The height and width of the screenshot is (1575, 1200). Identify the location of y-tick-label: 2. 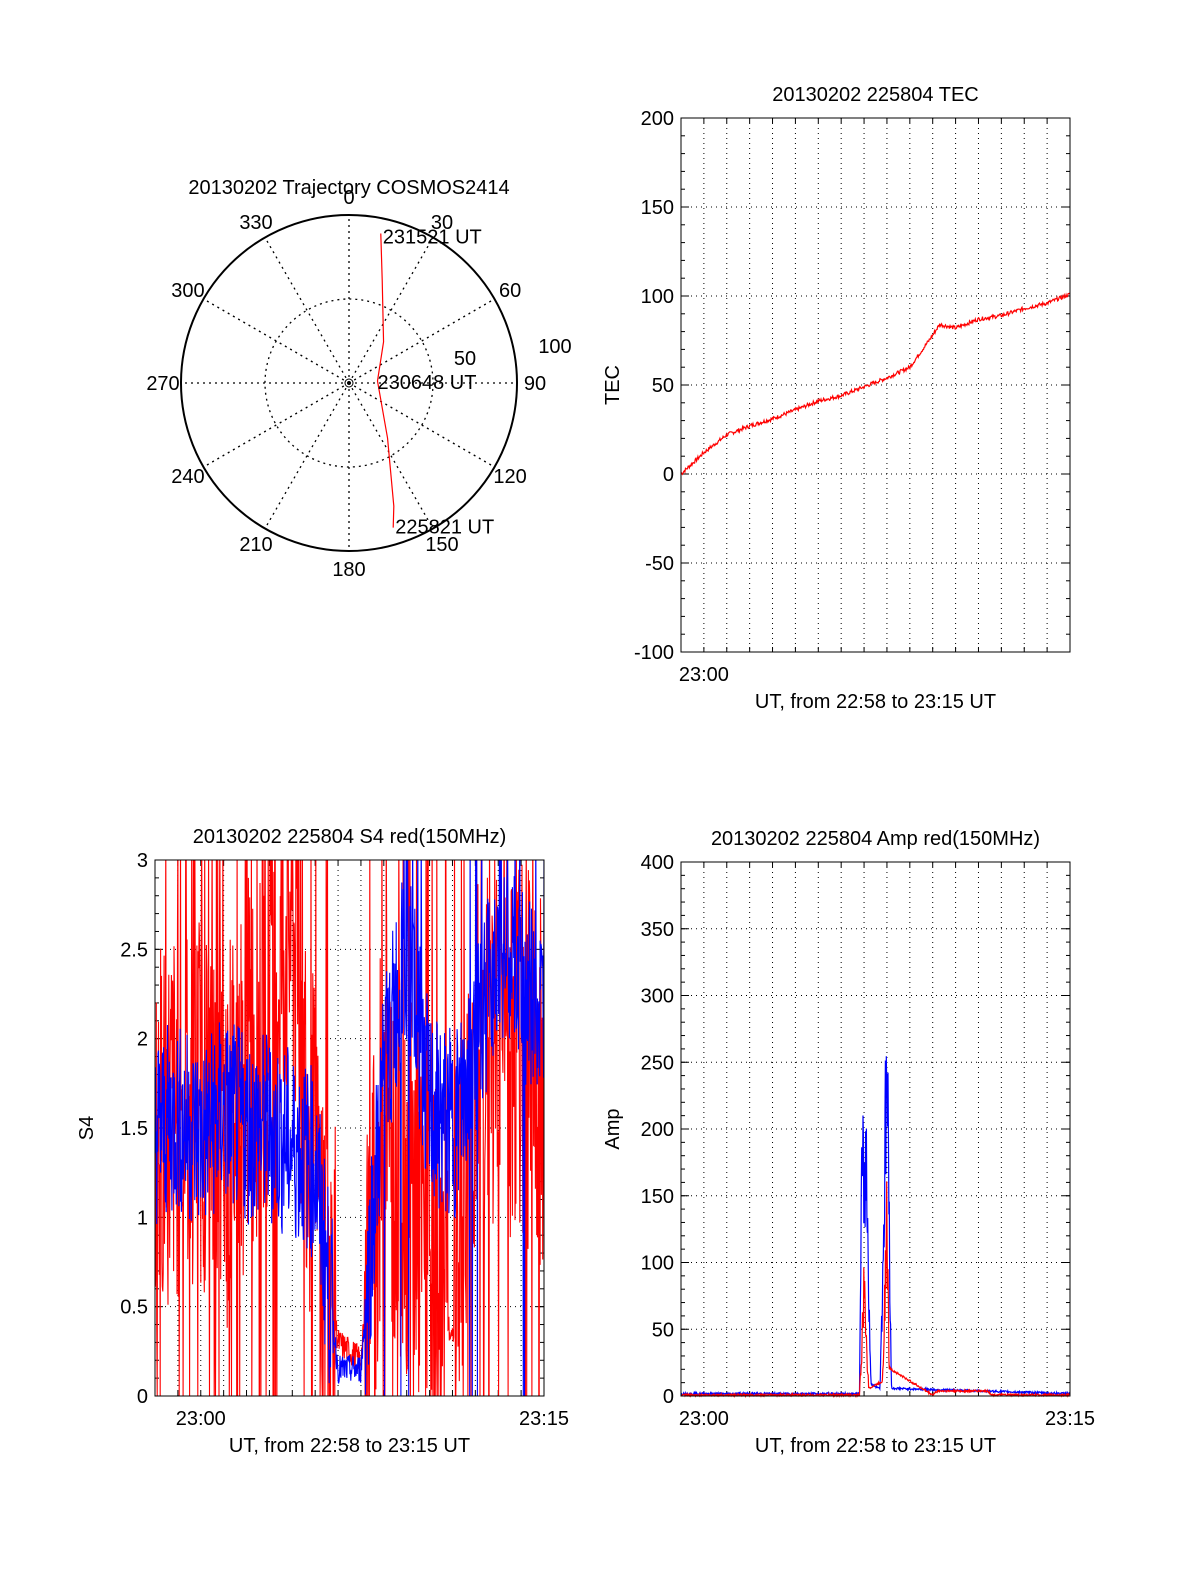
(142, 1040).